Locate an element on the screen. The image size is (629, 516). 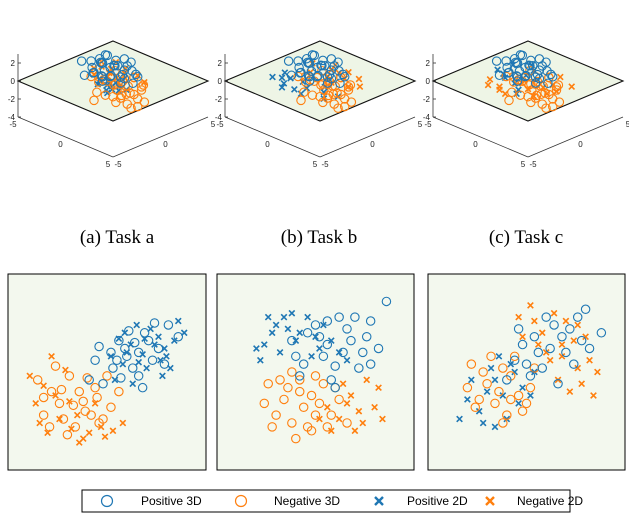
z-tick-label: -4 is located at coordinates (12, 117).